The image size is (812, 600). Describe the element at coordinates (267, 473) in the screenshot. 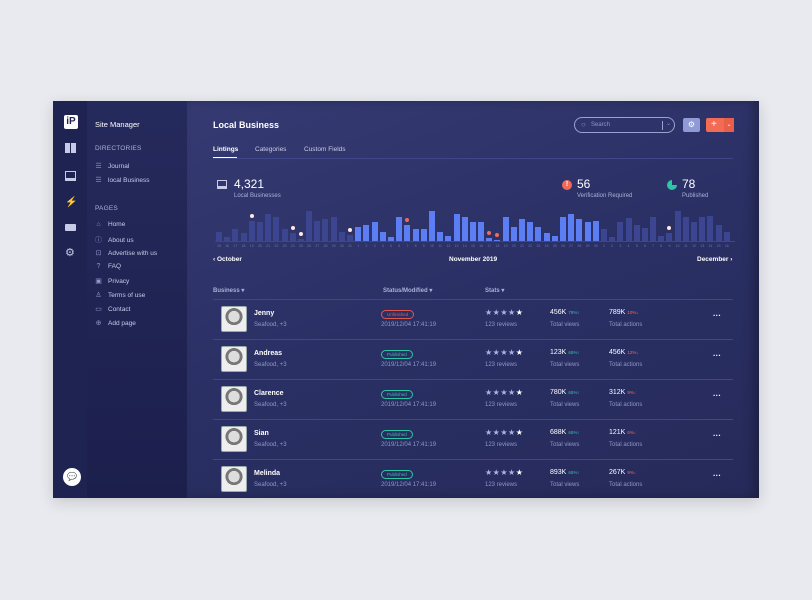

I see `business-name: Melinda` at that location.